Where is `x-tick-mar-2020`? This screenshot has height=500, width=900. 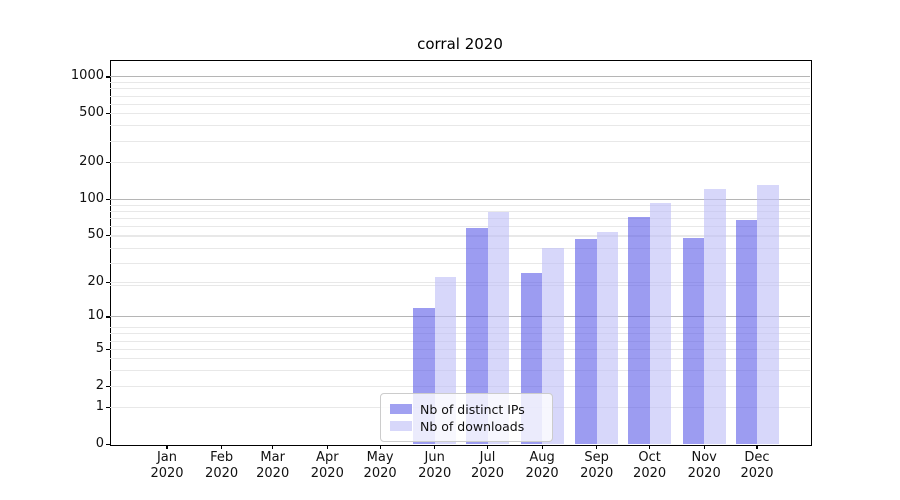 x-tick-mar-2020 is located at coordinates (273, 447).